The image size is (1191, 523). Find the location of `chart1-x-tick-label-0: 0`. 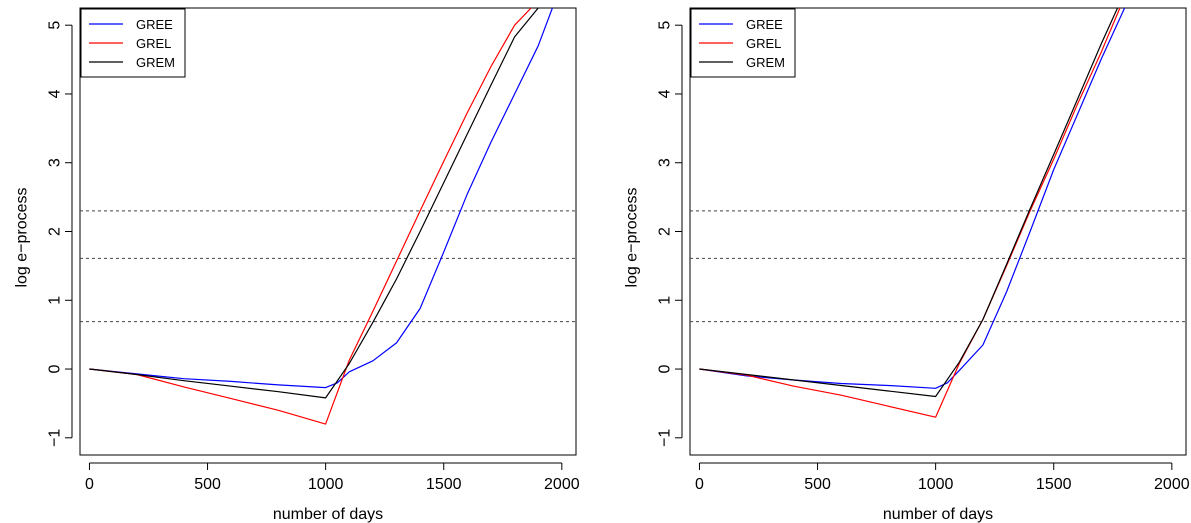

chart1-x-tick-label-0: 0 is located at coordinates (89, 484).